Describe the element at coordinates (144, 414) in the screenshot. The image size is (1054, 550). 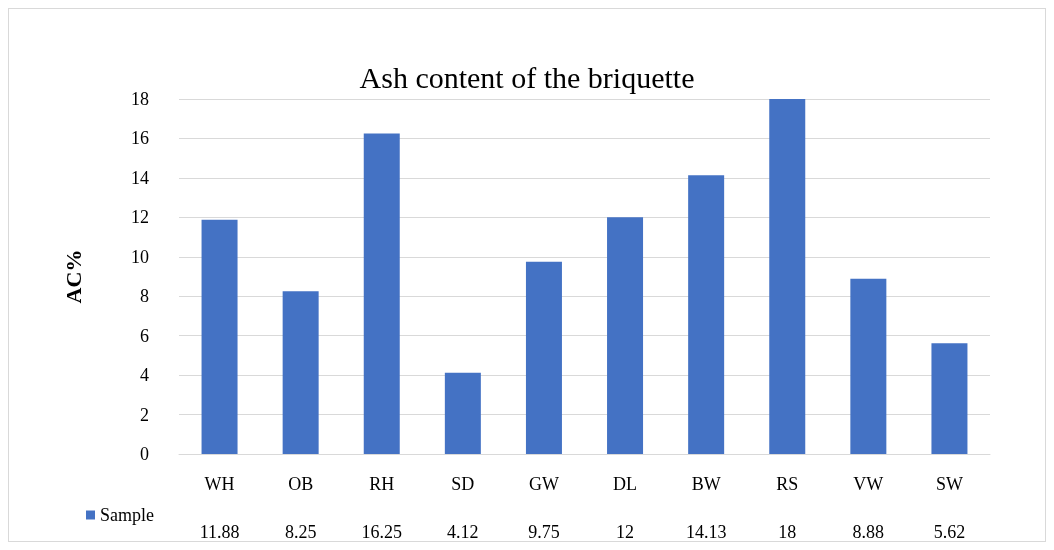
I see `y-tick-label: 2` at that location.